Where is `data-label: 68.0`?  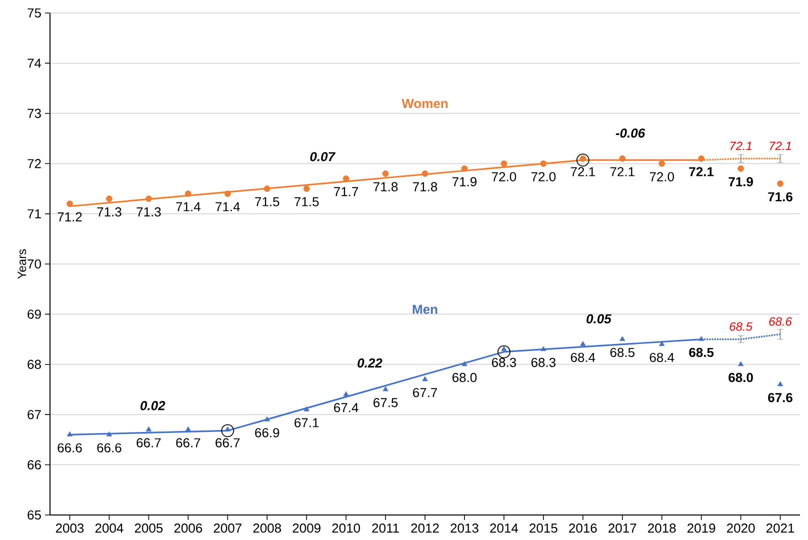 data-label: 68.0 is located at coordinates (740, 377).